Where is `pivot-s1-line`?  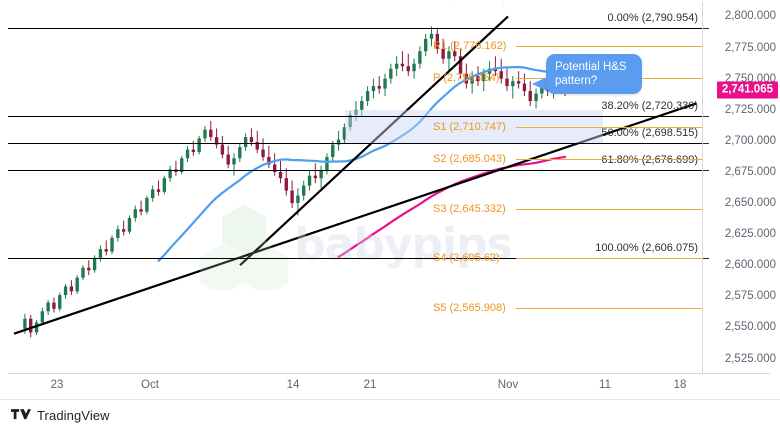
pivot-s1-line is located at coordinates (609, 128).